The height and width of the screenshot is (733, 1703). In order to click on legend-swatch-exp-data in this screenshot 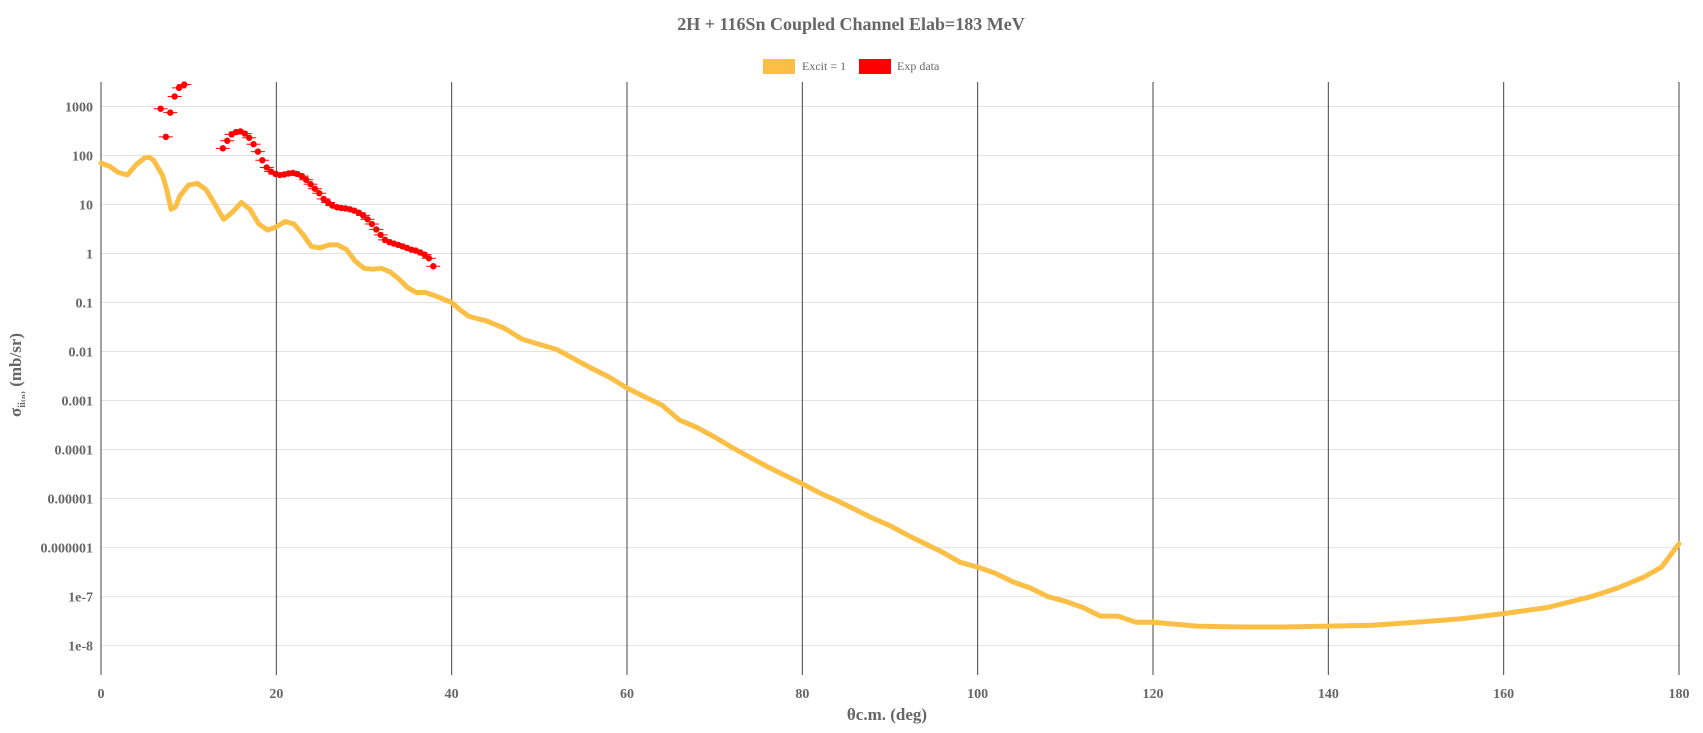, I will do `click(875, 66)`.